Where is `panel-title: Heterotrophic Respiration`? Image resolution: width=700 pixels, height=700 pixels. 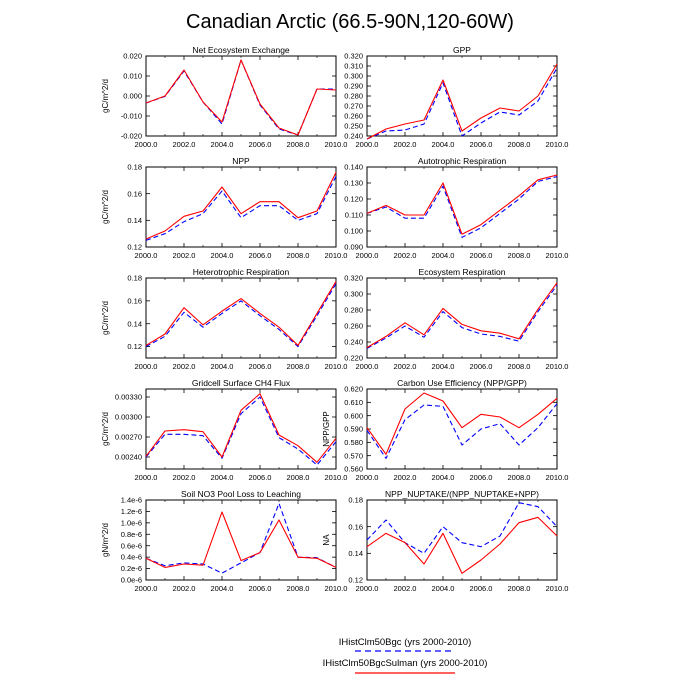
panel-title: Heterotrophic Respiration is located at coordinates (241, 272).